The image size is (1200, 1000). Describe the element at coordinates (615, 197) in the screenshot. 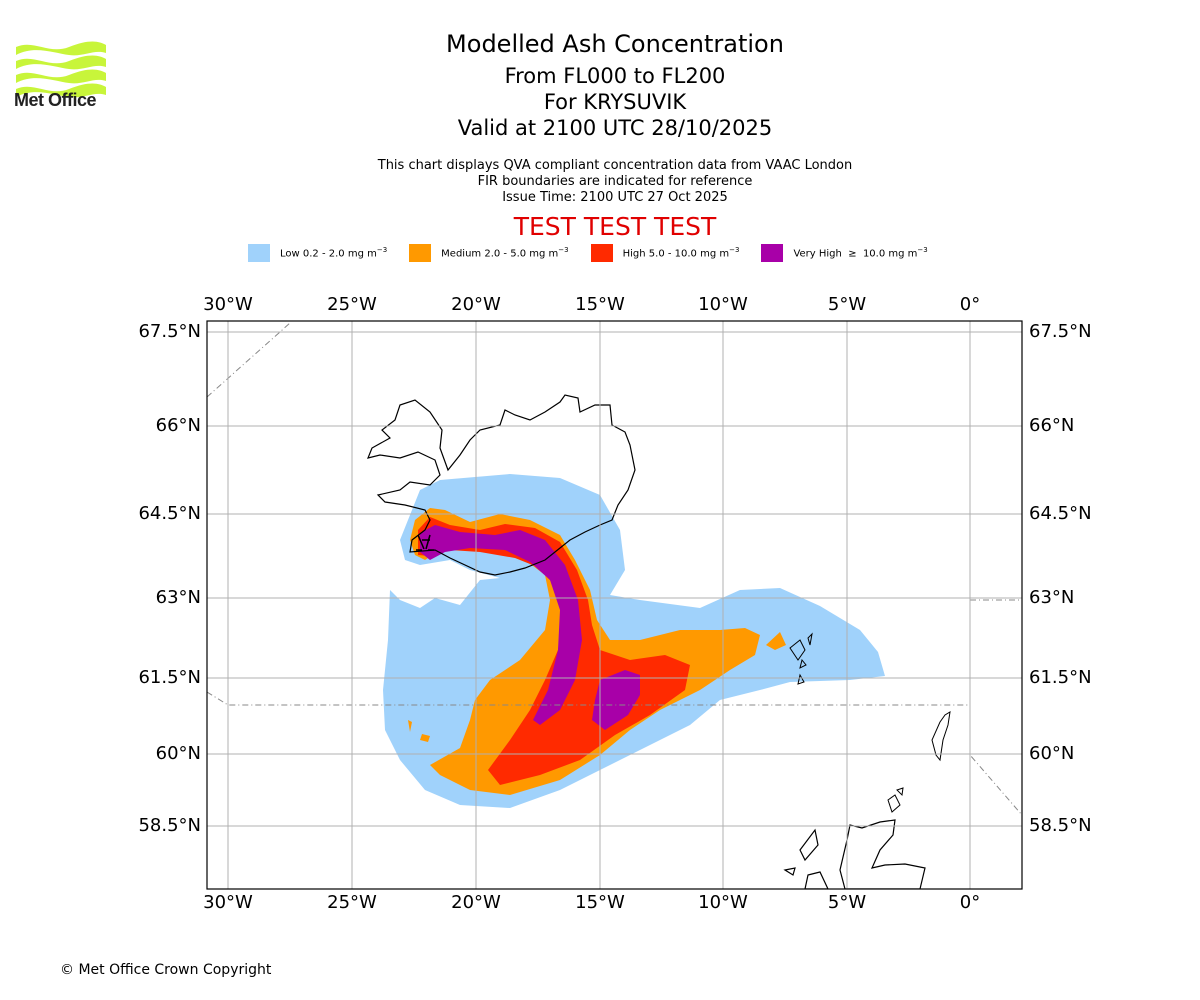

I see `issue-time: Issue Time: 2100 UTC 27 Oct 2025` at that location.